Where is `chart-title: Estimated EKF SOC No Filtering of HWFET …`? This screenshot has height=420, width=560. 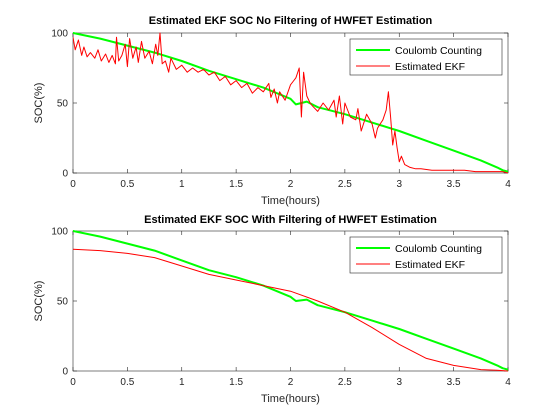
chart-title: Estimated EKF SOC No Filtering of HWFET … is located at coordinates (291, 21).